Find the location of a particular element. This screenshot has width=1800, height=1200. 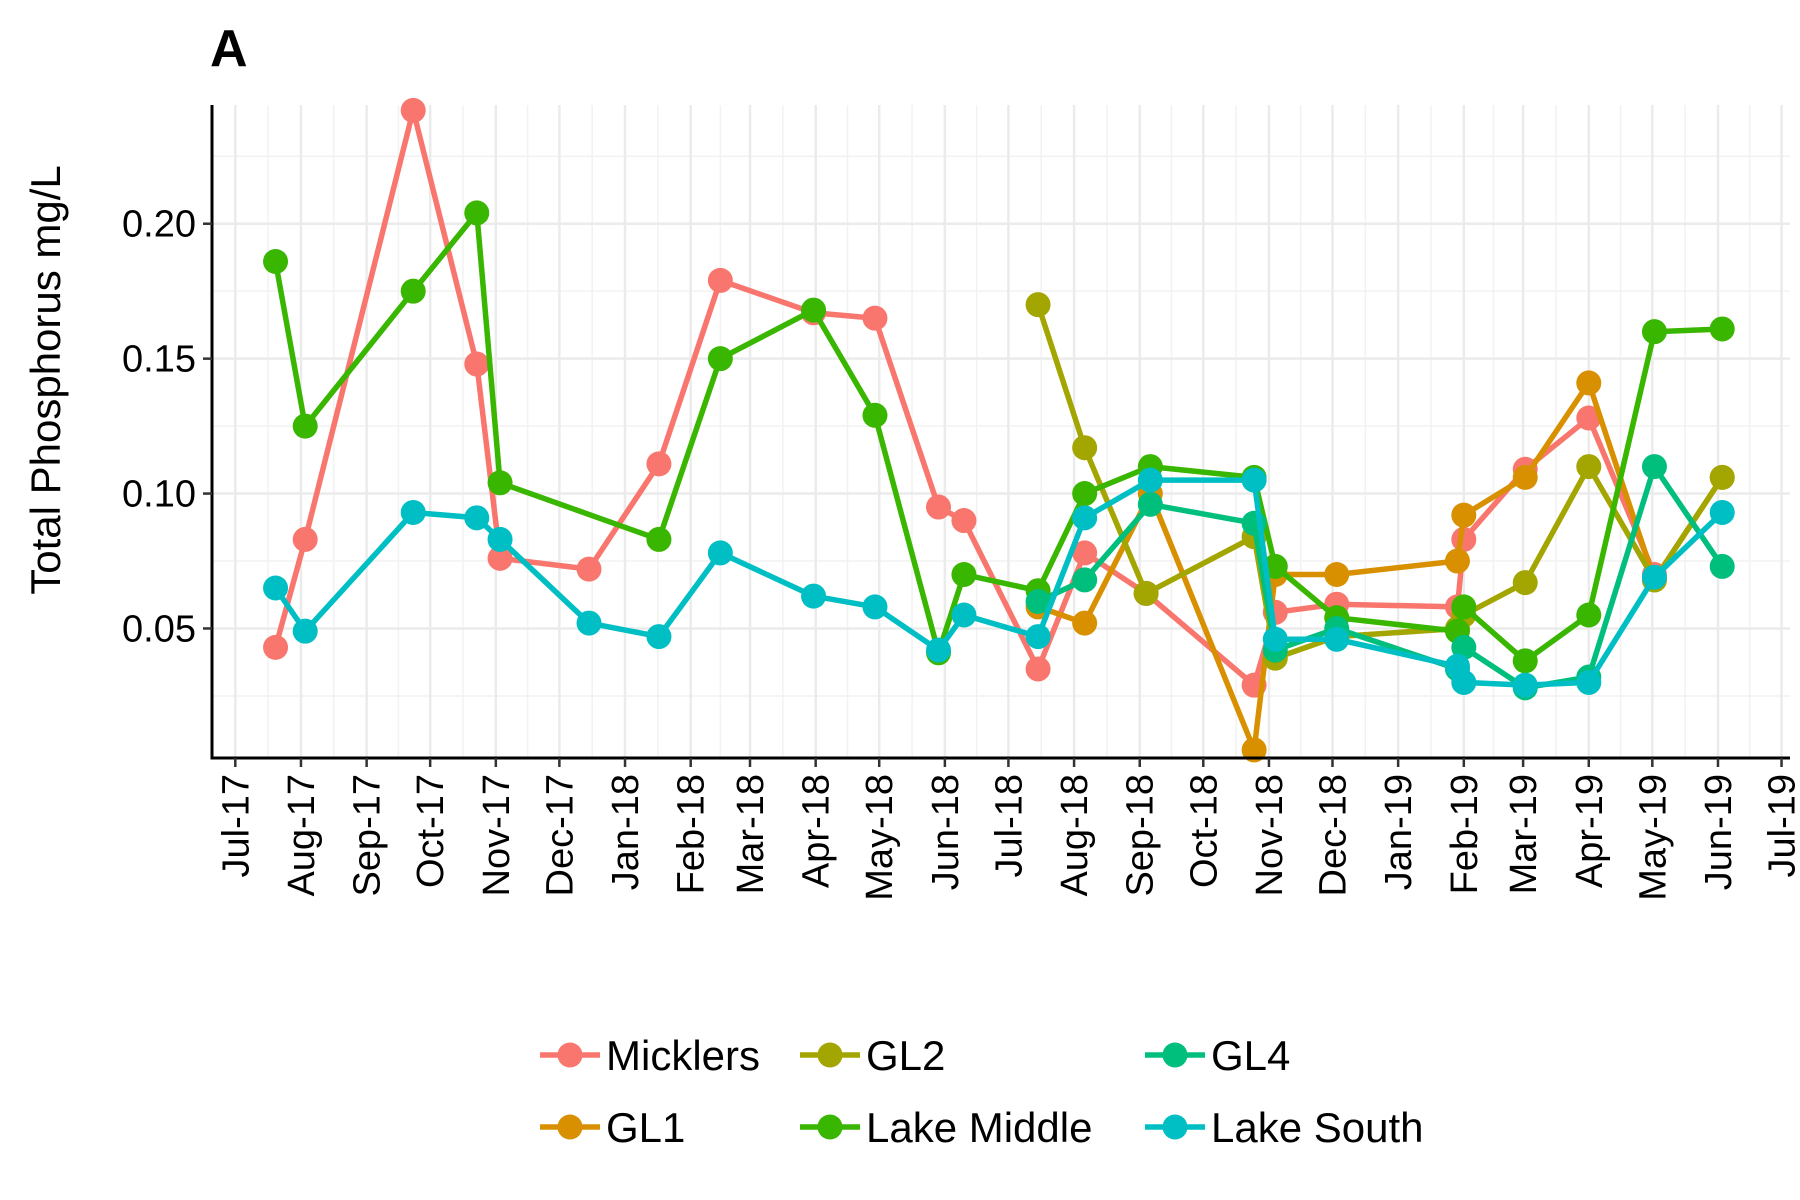

legend-item-gl4: GL4 is located at coordinates (1217, 1055).